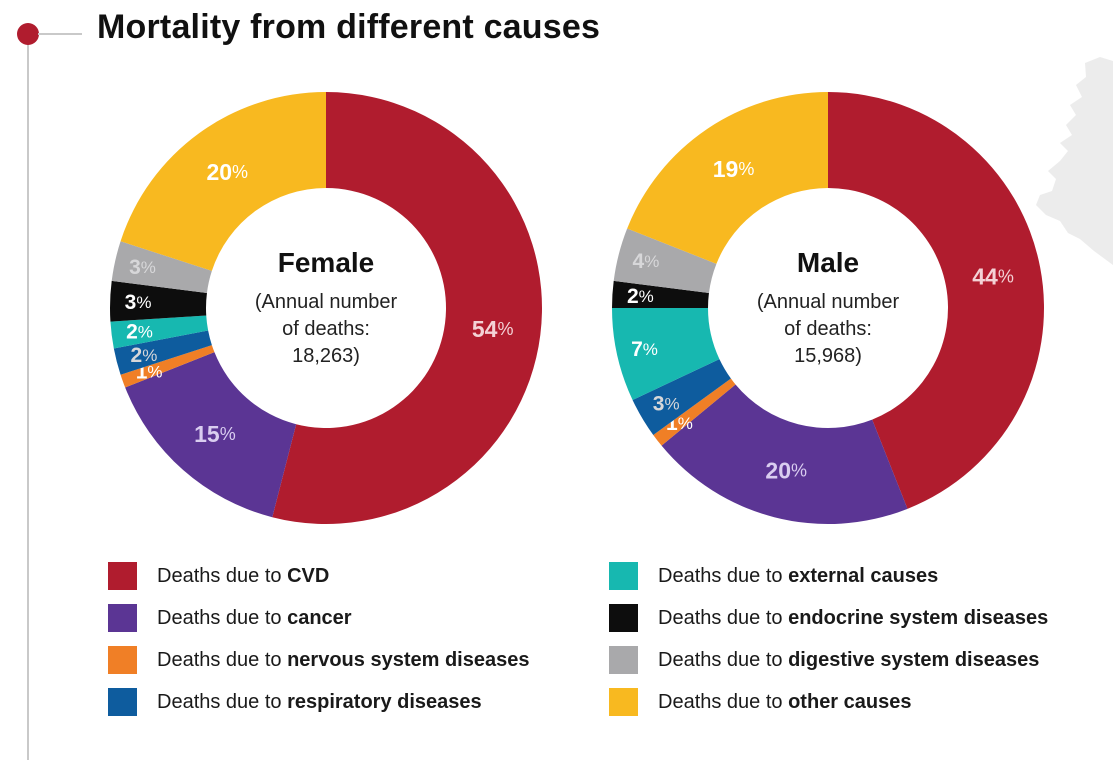 The height and width of the screenshot is (760, 1113). What do you see at coordinates (623, 618) in the screenshot?
I see `legend-swatch-endocrine` at bounding box center [623, 618].